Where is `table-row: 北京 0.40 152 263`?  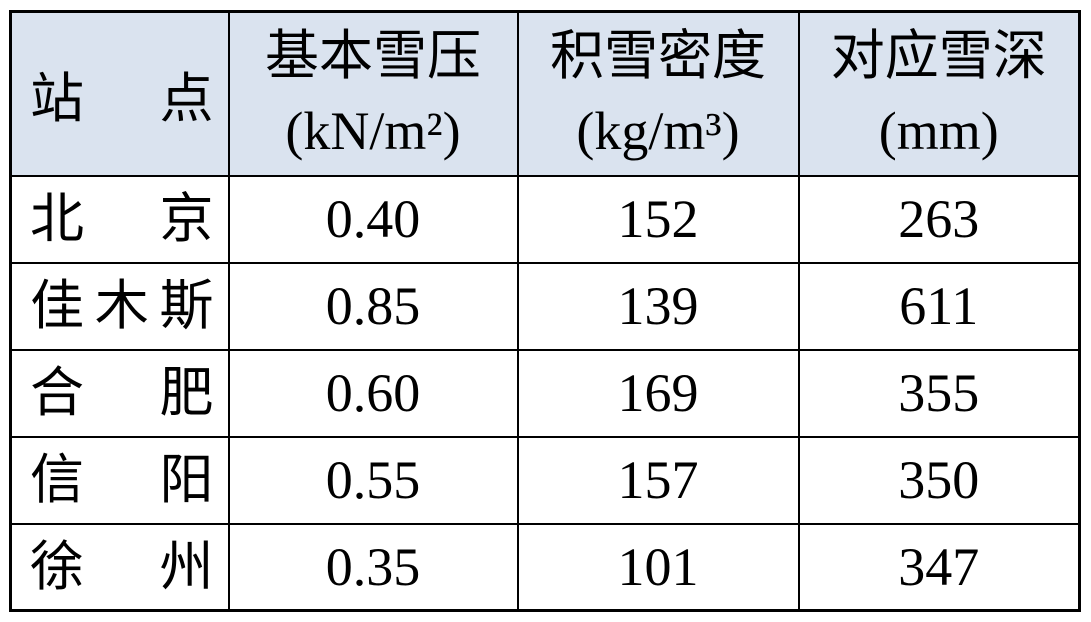
table-row: 北京 0.40 152 263 is located at coordinates (545, 219).